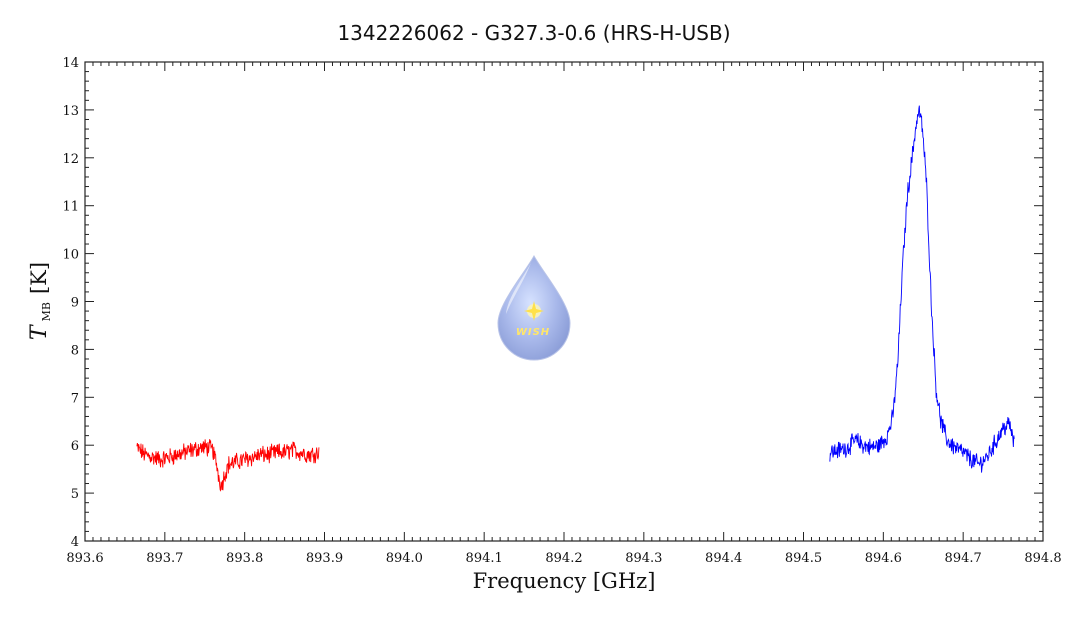 Image resolution: width=1068 pixels, height=618 pixels. I want to click on y-tick-label: 8, so click(75, 350).